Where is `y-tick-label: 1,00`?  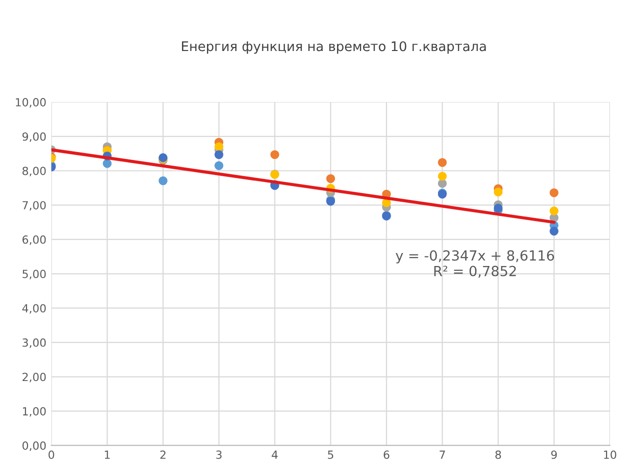 y-tick-label: 1,00 is located at coordinates (34, 412).